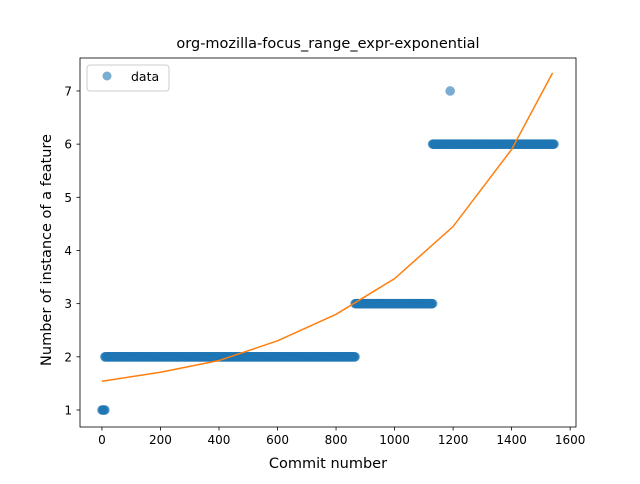  Describe the element at coordinates (394, 440) in the screenshot. I see `x-tick-label: 1000` at that location.